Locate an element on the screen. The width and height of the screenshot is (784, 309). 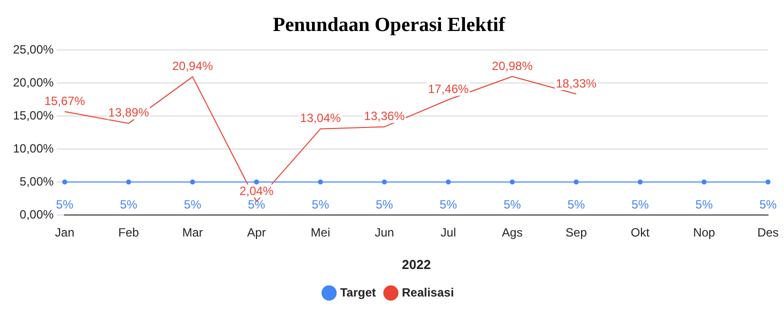
y-tick-label: 0,00% is located at coordinates (37, 214).